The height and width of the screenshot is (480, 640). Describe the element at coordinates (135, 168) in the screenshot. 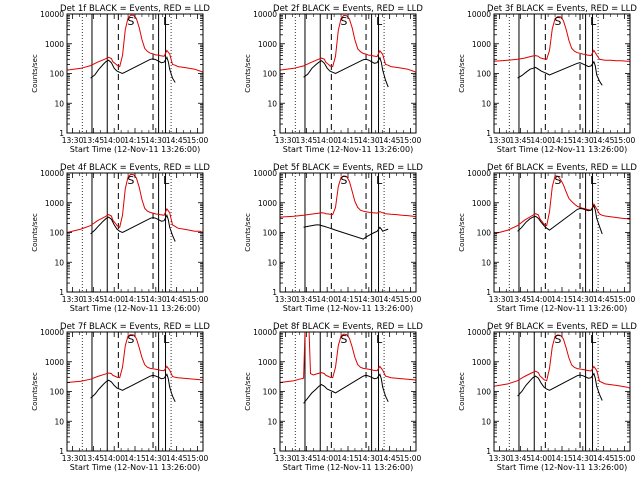

I see `panel-title: Det 4f BLACK = Events, RED = LLD` at that location.